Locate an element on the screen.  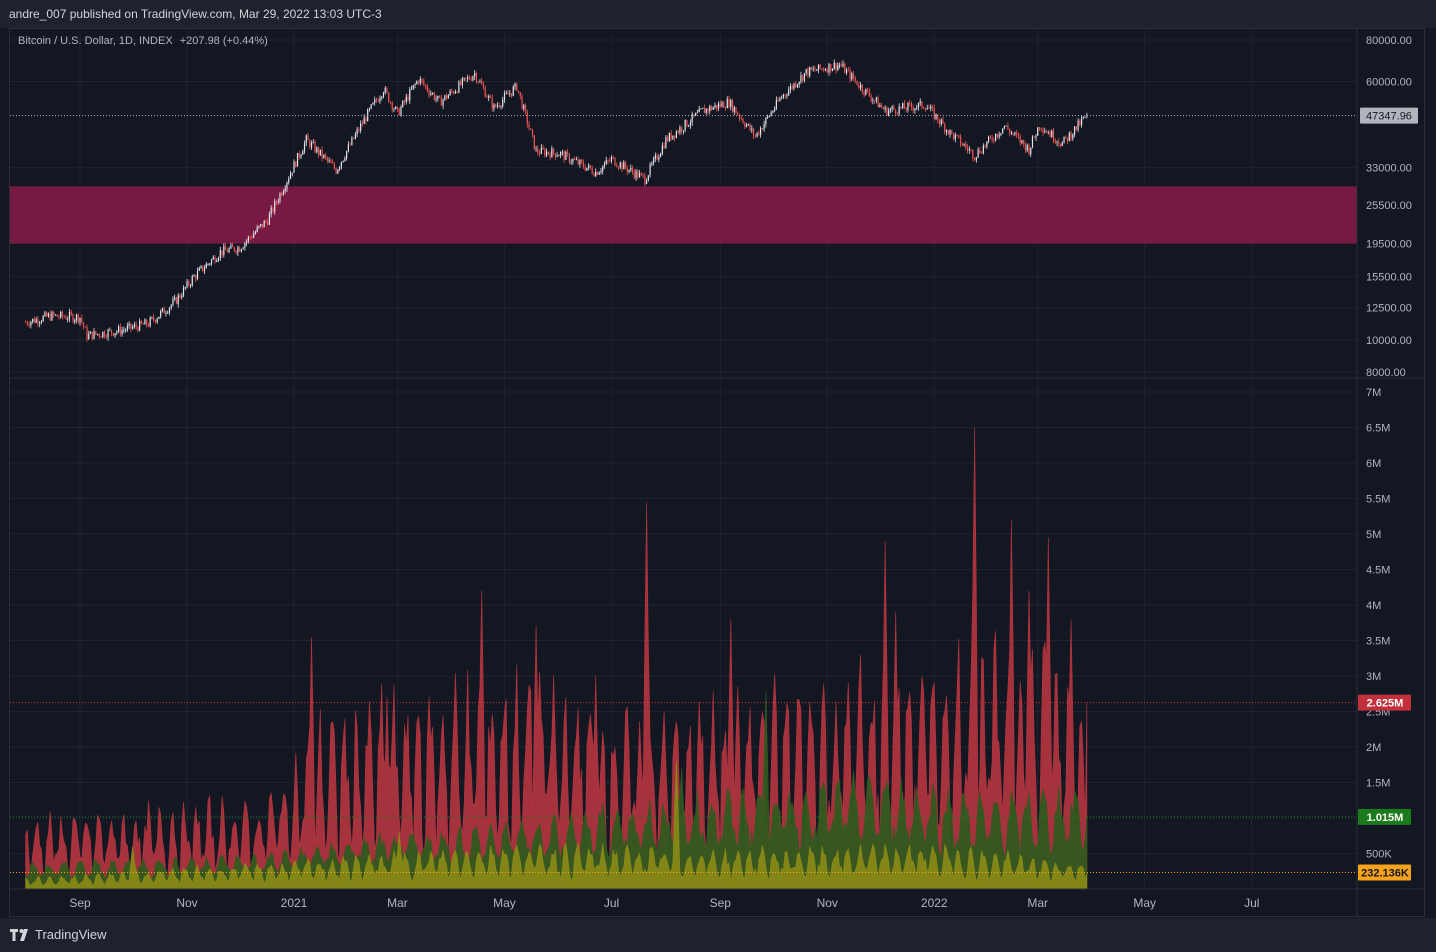
tradingview-brand: TradingView is located at coordinates (58, 934).